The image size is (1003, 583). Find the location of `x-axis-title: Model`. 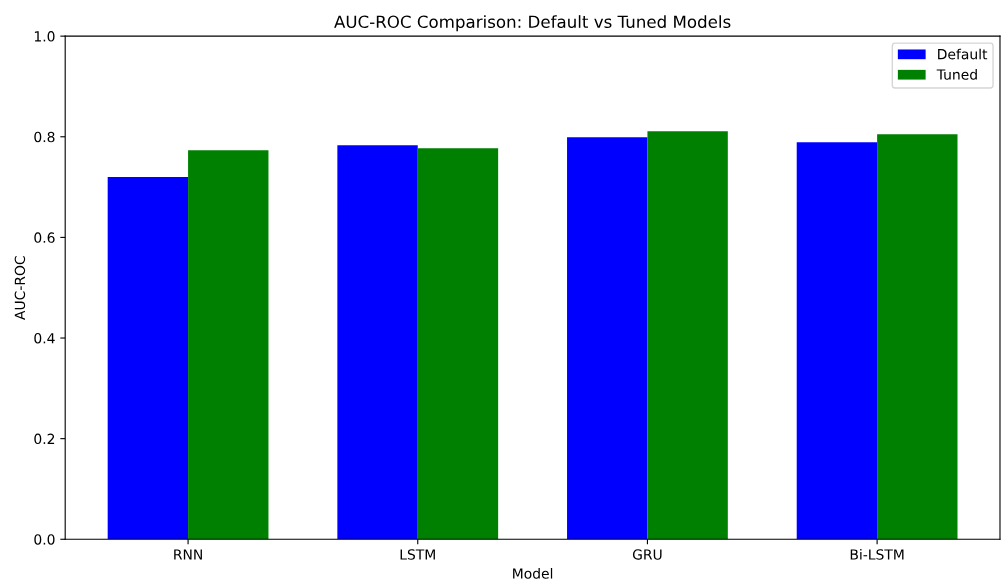

x-axis-title: Model is located at coordinates (533, 573).